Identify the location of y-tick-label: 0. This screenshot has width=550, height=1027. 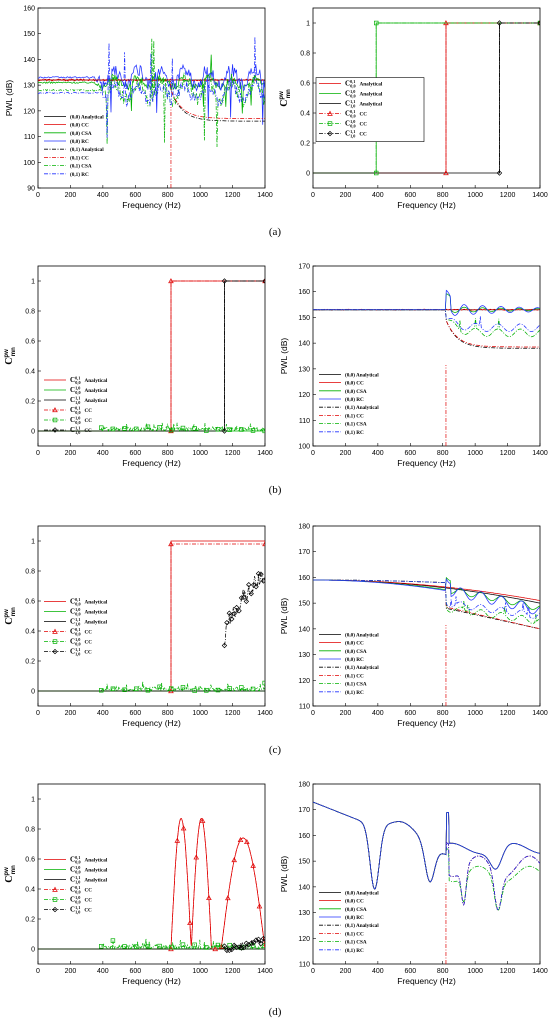
(33, 692).